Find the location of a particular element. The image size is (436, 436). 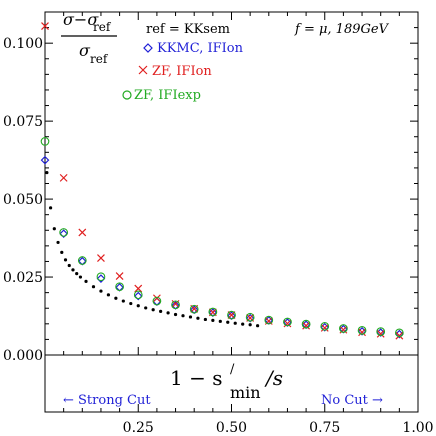

legend-label-zf-ifiexp: ZF, IFIexp is located at coordinates (167, 95).